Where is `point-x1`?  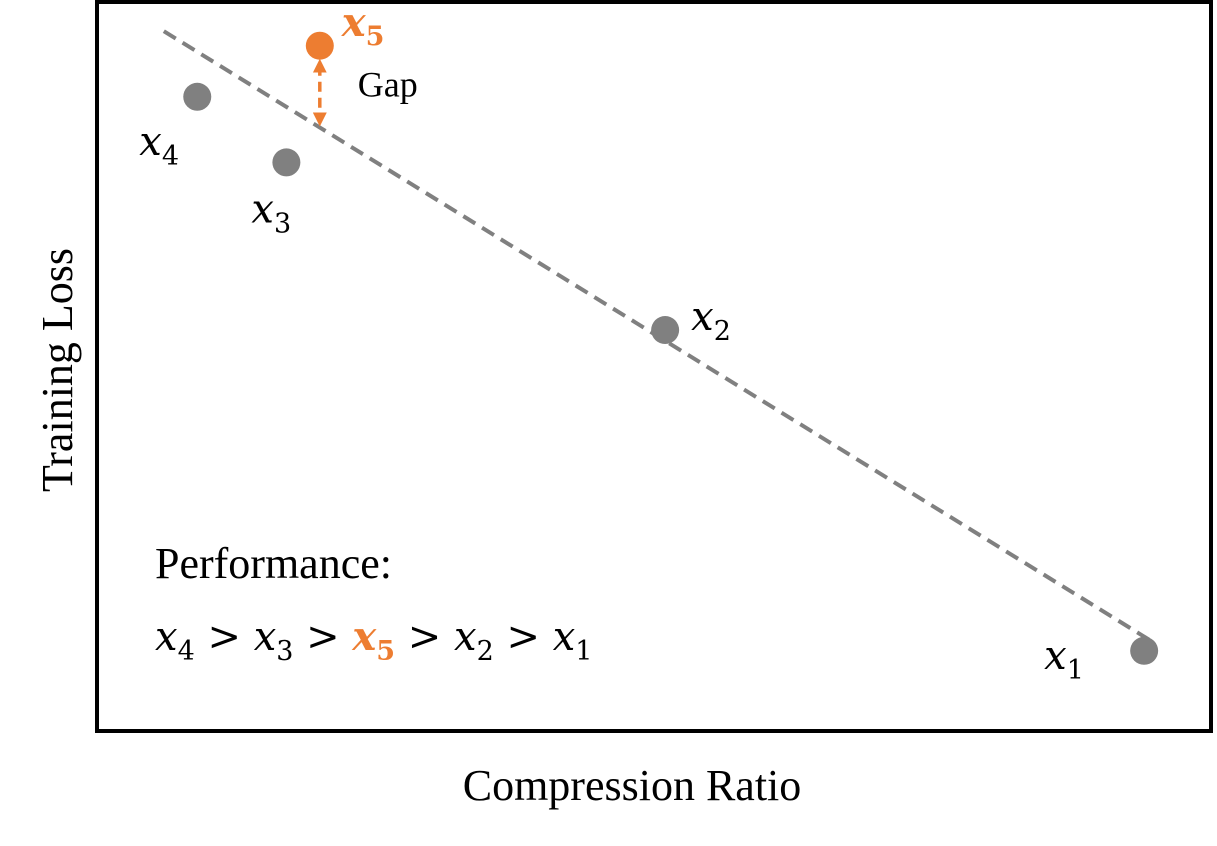
point-x1 is located at coordinates (1144, 650).